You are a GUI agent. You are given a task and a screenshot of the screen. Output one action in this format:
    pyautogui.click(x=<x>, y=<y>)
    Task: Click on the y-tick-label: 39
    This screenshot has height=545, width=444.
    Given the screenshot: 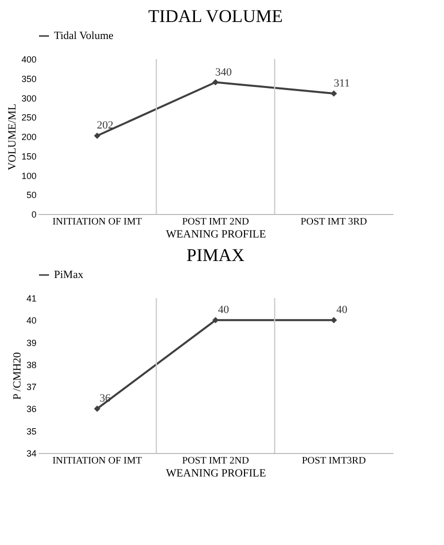 What is the action you would take?
    pyautogui.click(x=31, y=343)
    